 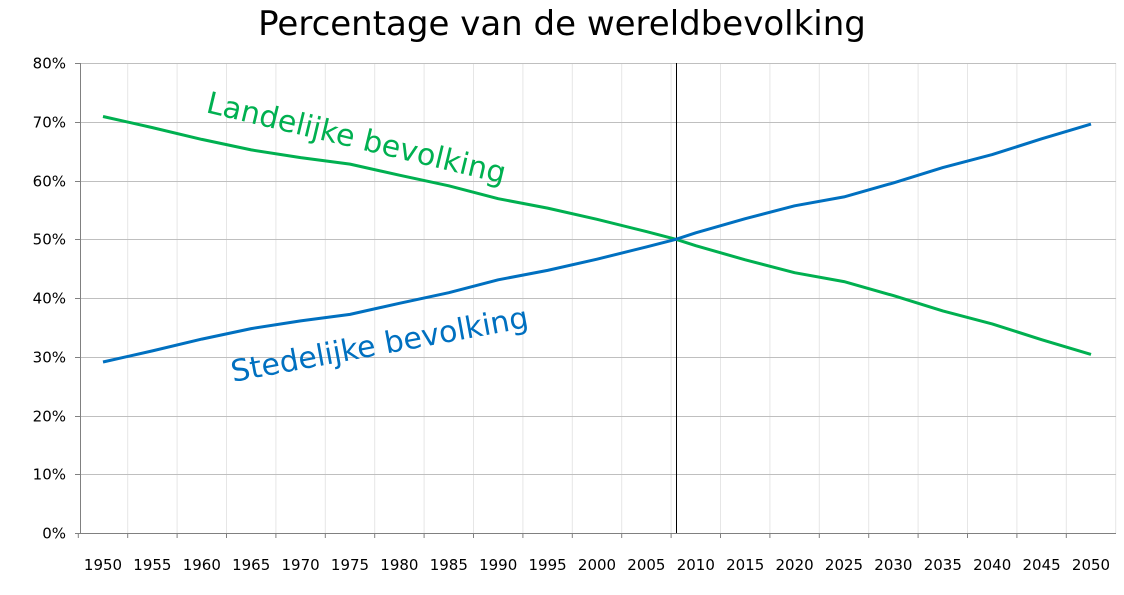 What do you see at coordinates (202, 565) in the screenshot?
I see `x-tick-label: 1960` at bounding box center [202, 565].